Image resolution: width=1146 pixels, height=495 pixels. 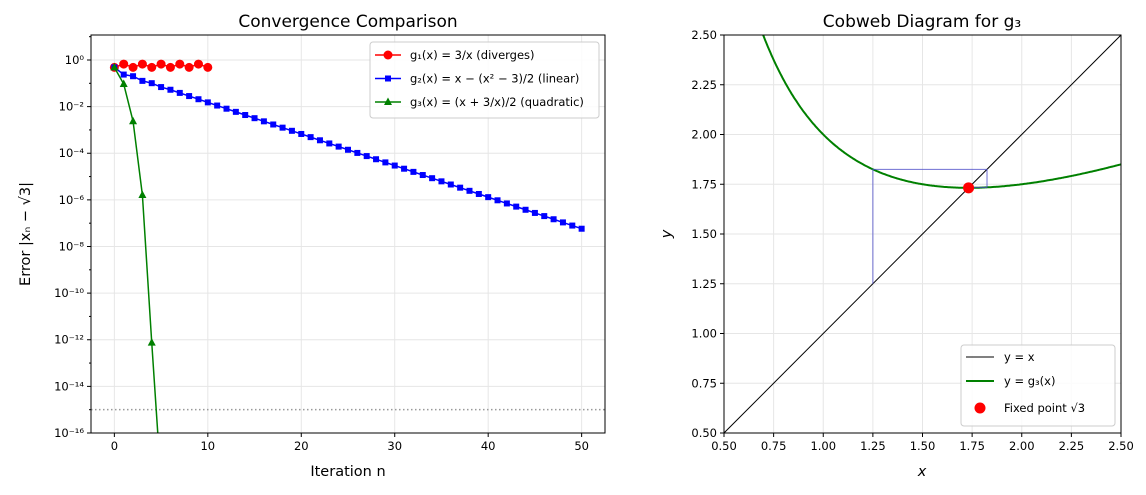 I want to click on x-tick-label: 0.50, so click(x=724, y=446).